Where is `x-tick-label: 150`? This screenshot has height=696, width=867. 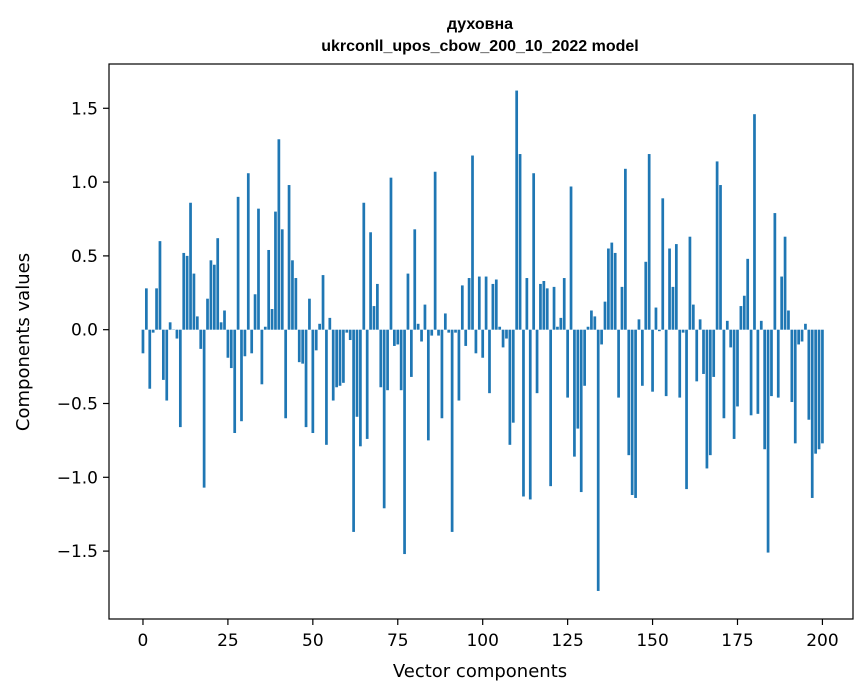 x-tick-label: 150 is located at coordinates (652, 641).